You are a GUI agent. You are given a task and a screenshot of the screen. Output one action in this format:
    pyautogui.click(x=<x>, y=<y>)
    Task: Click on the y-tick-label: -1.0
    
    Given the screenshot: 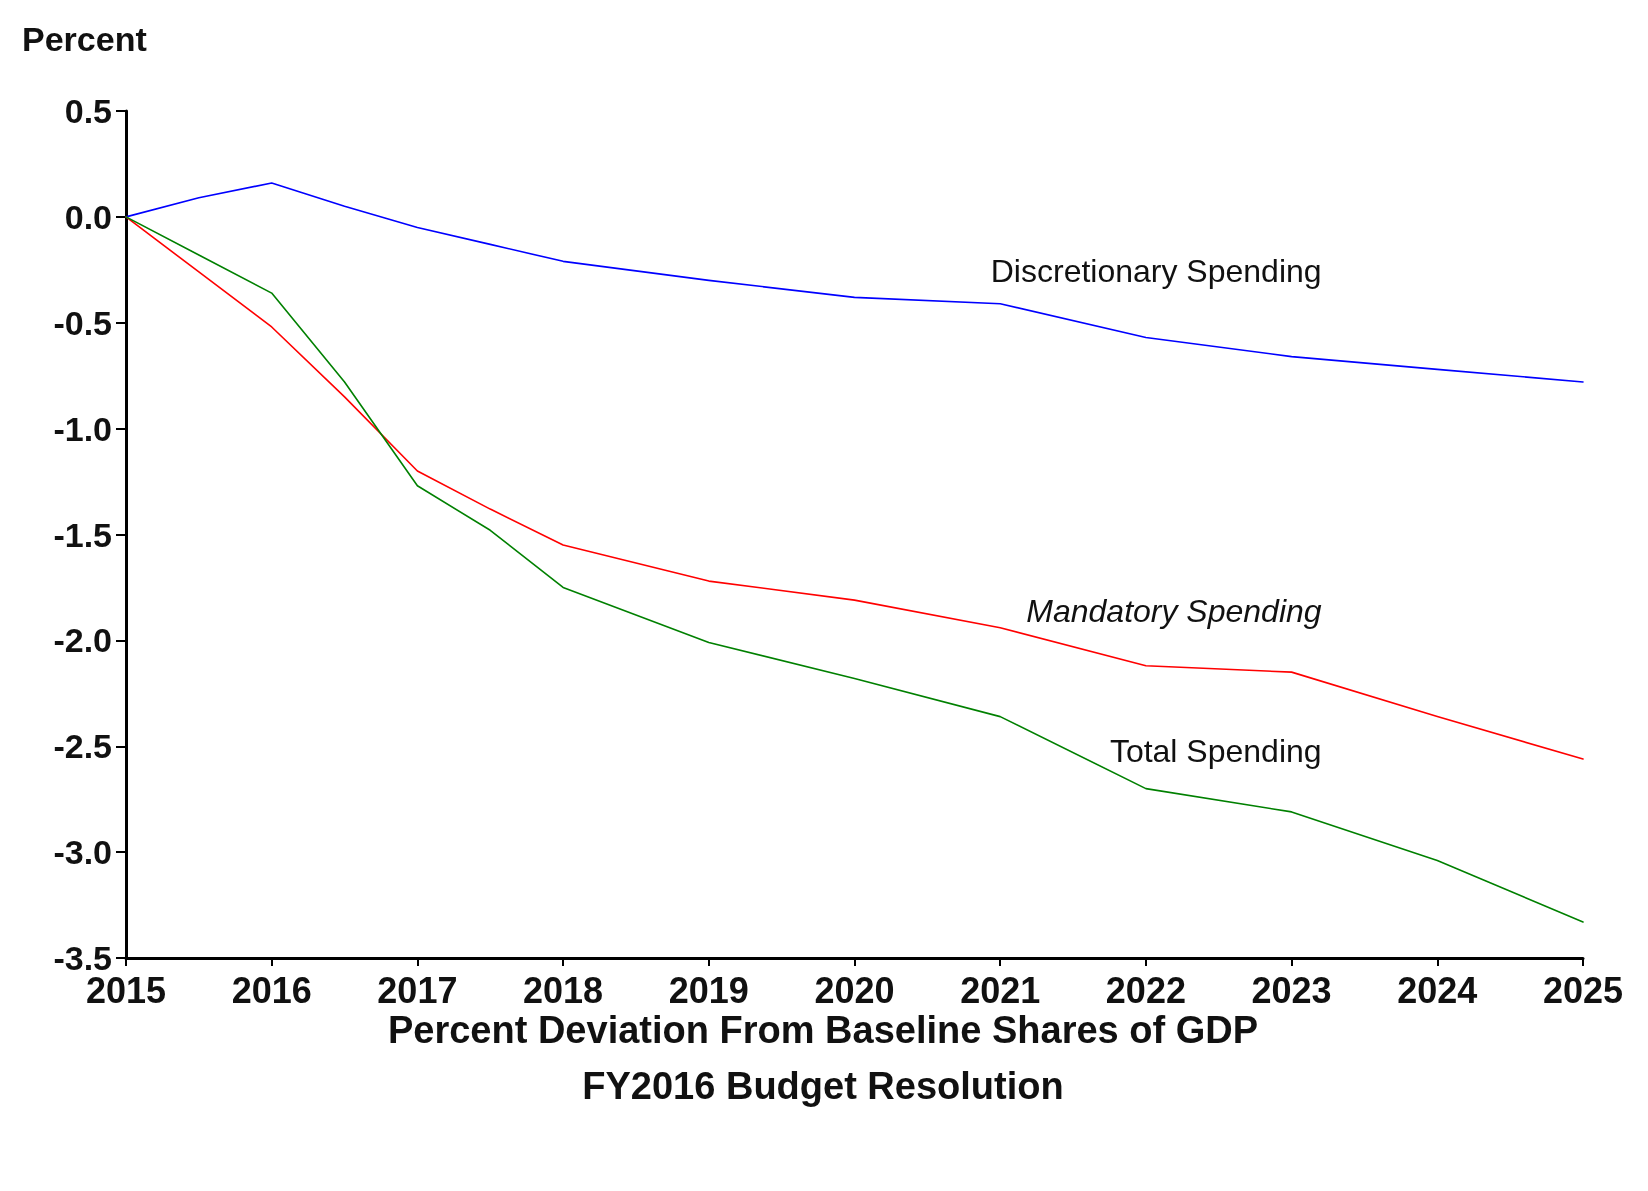 What is the action you would take?
    pyautogui.click(x=82, y=428)
    